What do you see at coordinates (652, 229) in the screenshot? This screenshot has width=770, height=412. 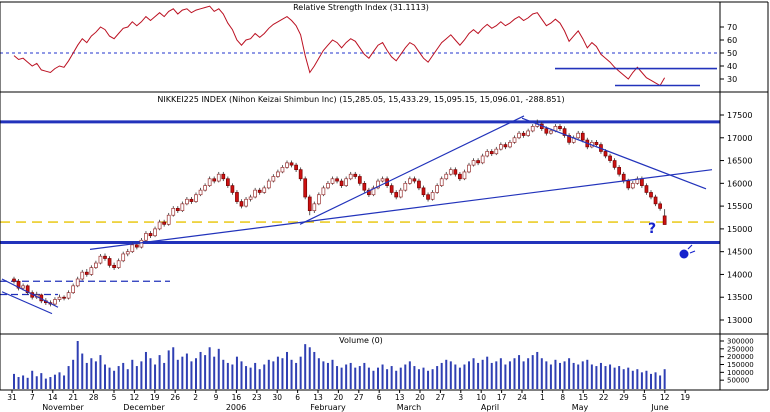 I see `question-mark-annotation: ?` at bounding box center [652, 229].